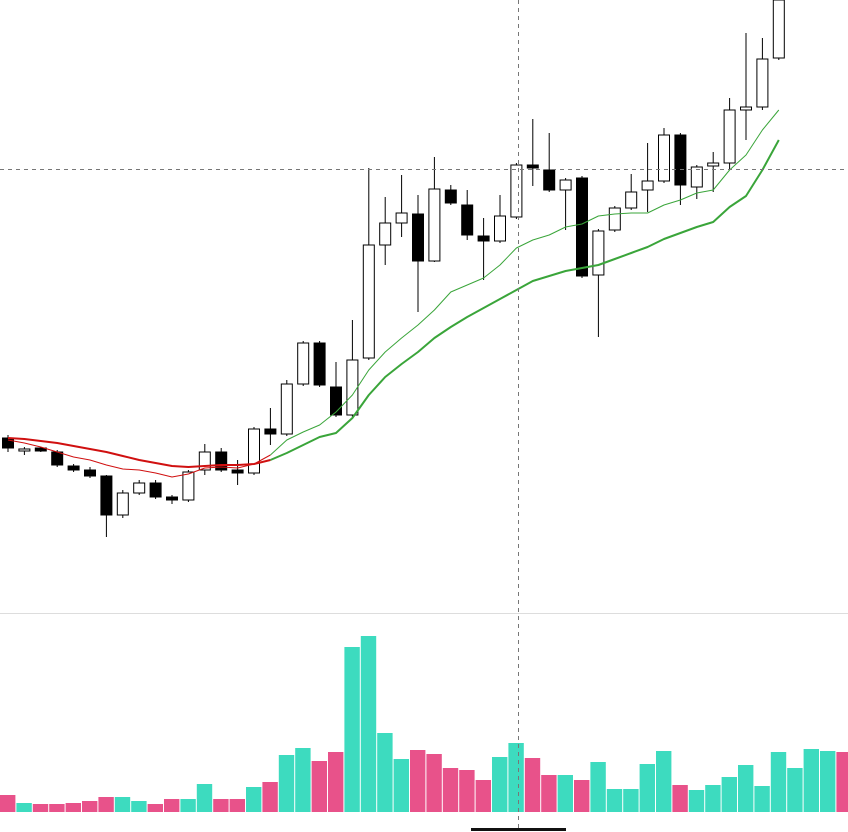  I want to click on time-scale-marker, so click(518, 829).